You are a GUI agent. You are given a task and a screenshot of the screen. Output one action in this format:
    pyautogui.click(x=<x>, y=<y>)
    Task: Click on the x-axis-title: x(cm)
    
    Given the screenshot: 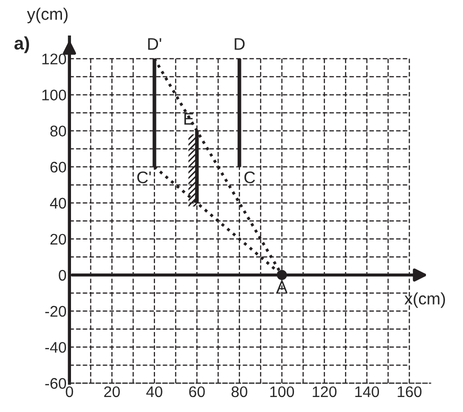 What is the action you would take?
    pyautogui.click(x=424, y=300)
    